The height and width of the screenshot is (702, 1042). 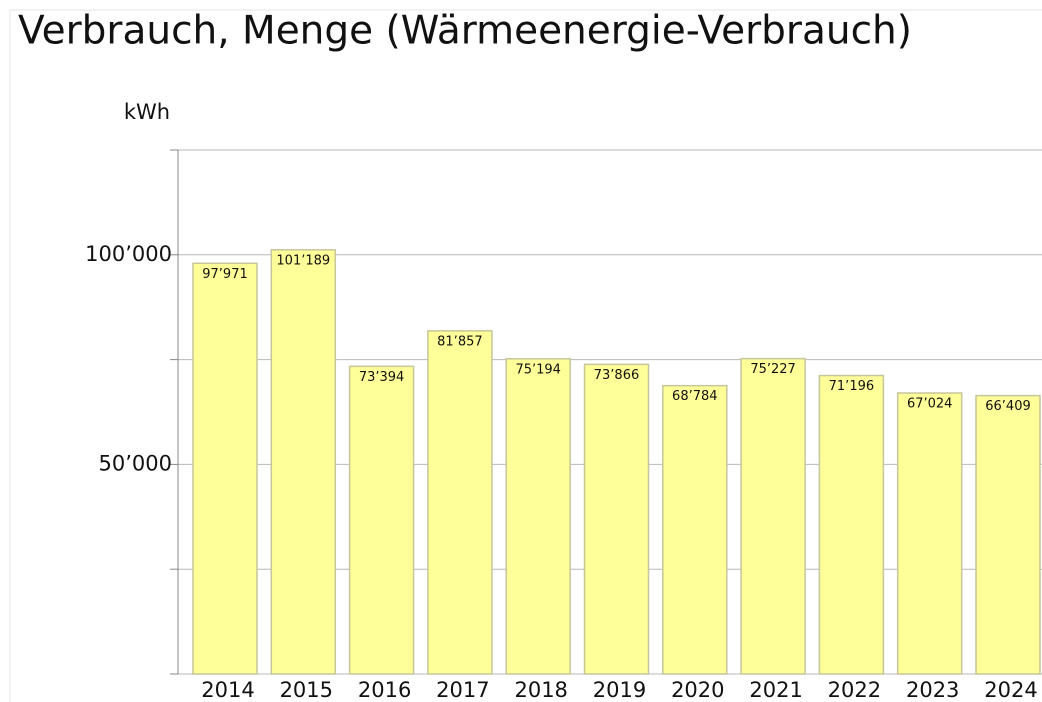 What do you see at coordinates (852, 386) in the screenshot?
I see `value-label: 71’196` at bounding box center [852, 386].